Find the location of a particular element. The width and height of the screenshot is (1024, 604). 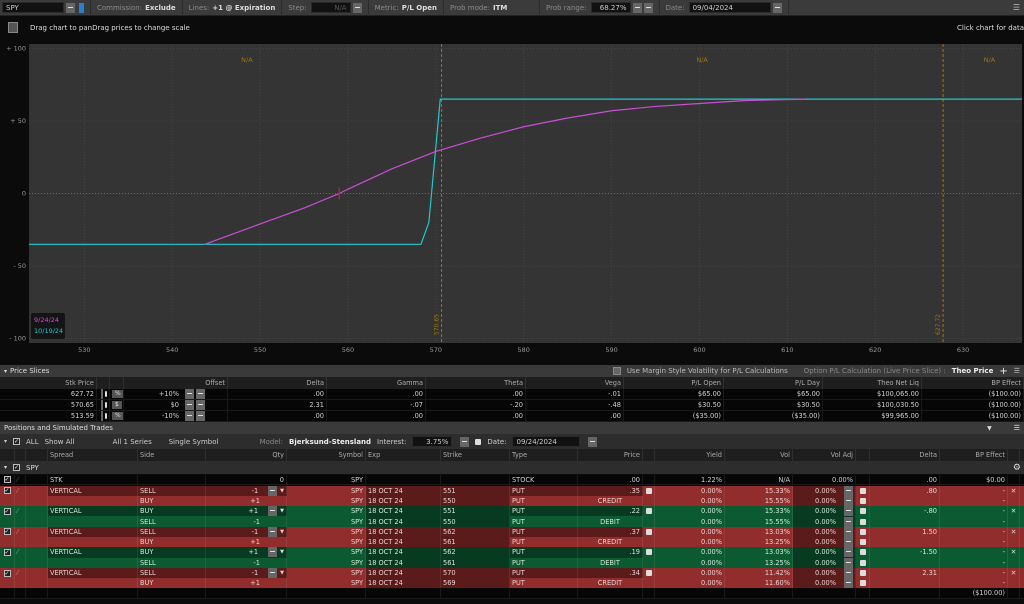

price-value: .34 is located at coordinates (610, 573).